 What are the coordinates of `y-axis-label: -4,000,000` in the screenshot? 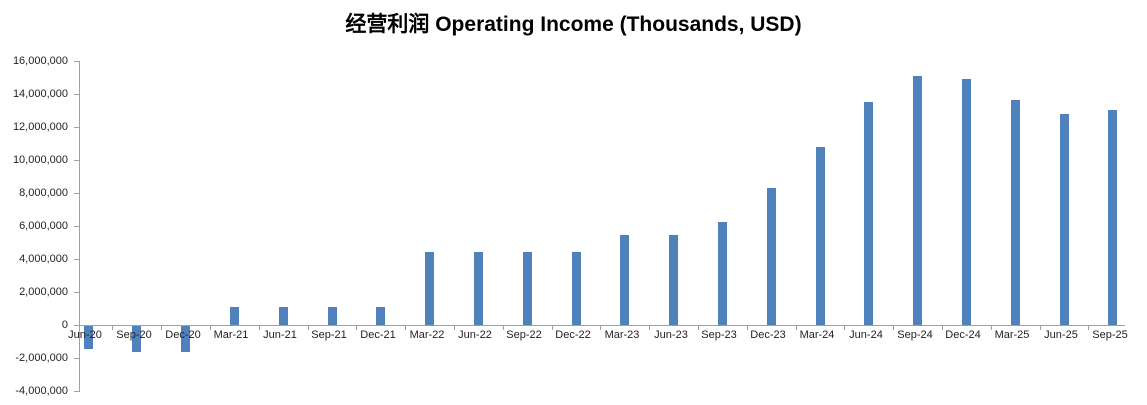 It's located at (41, 391).